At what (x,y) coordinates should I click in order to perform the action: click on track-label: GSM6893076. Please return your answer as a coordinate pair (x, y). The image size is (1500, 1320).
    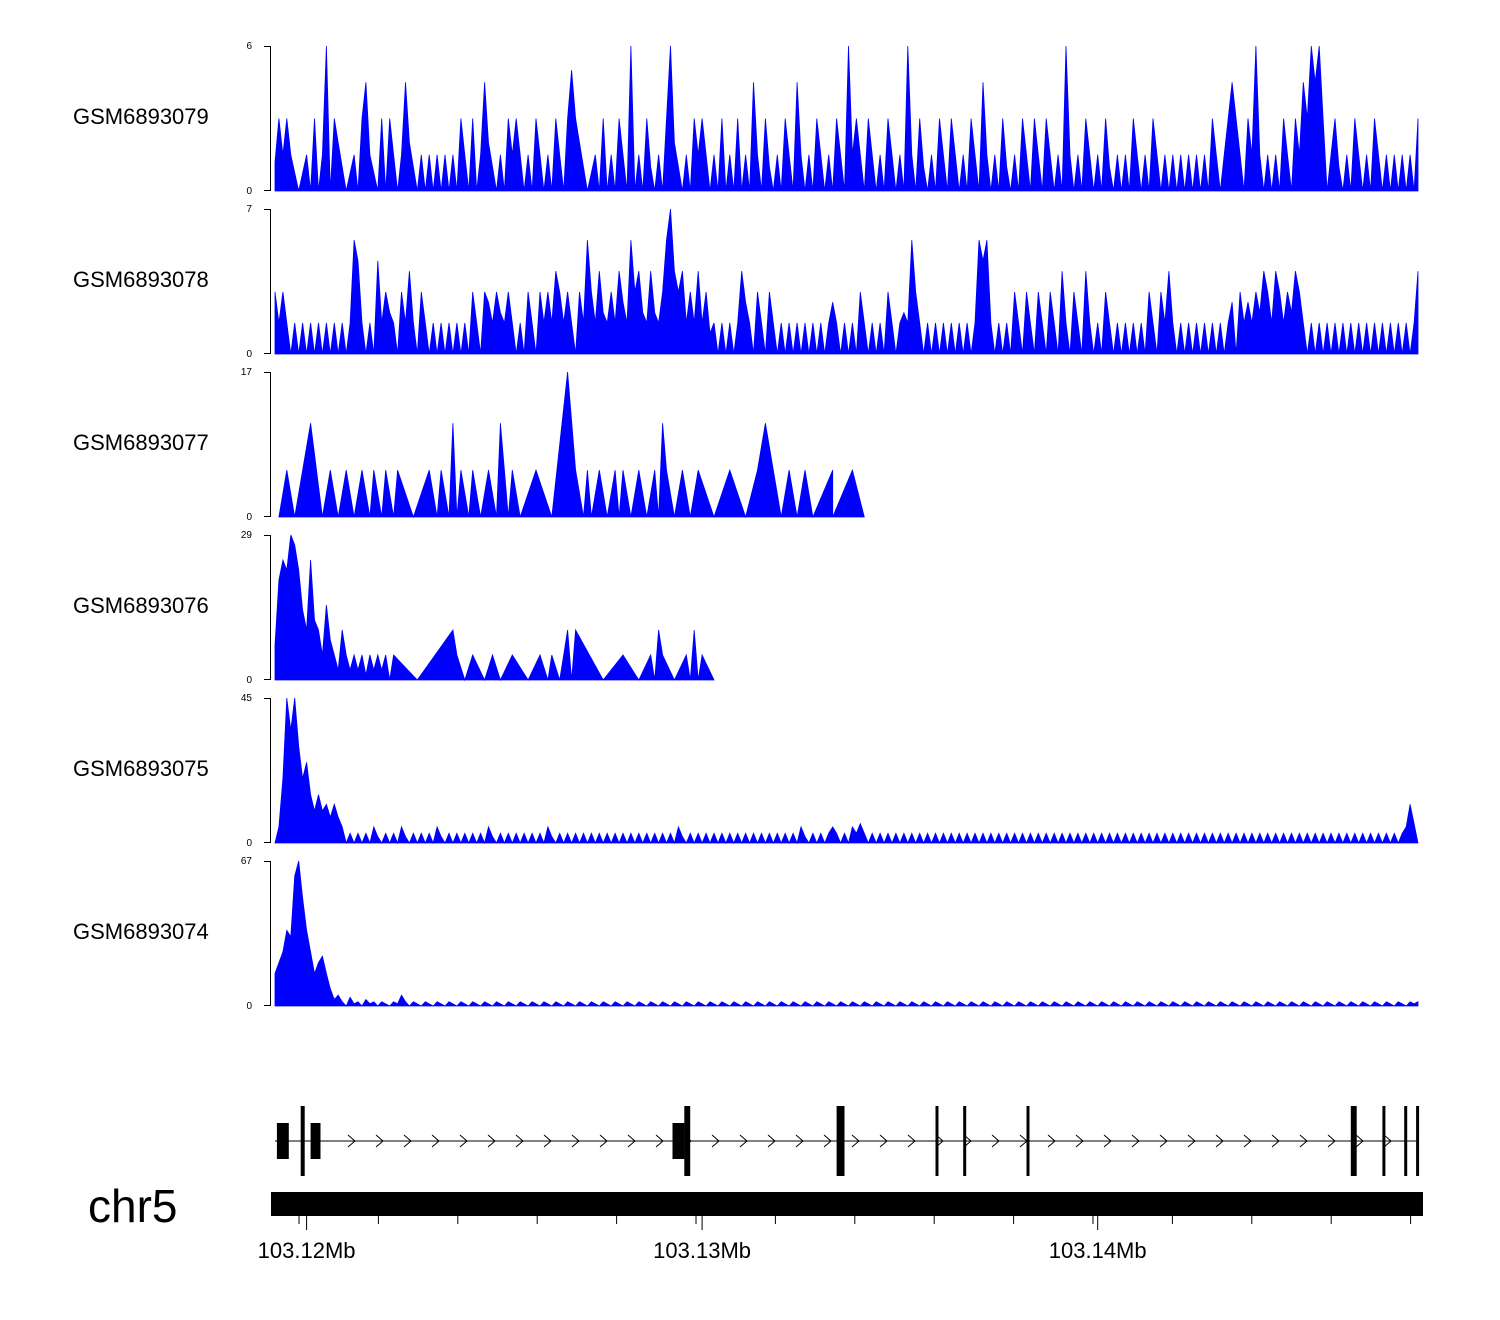
    Looking at the image, I should click on (141, 605).